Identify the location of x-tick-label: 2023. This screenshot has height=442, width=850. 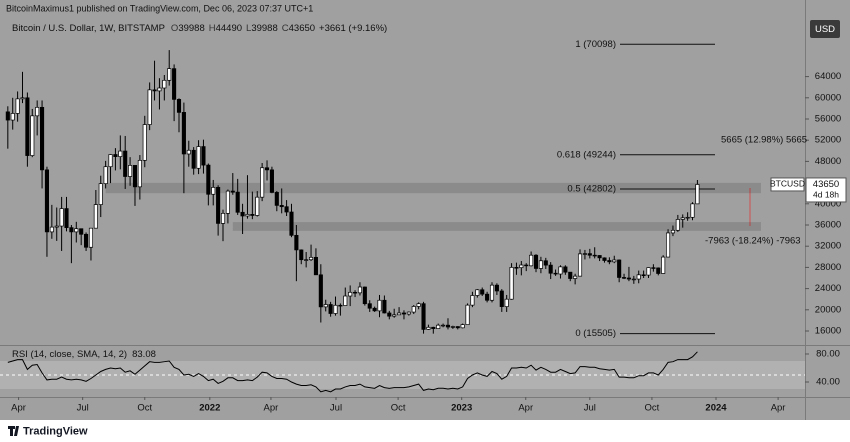
(461, 408).